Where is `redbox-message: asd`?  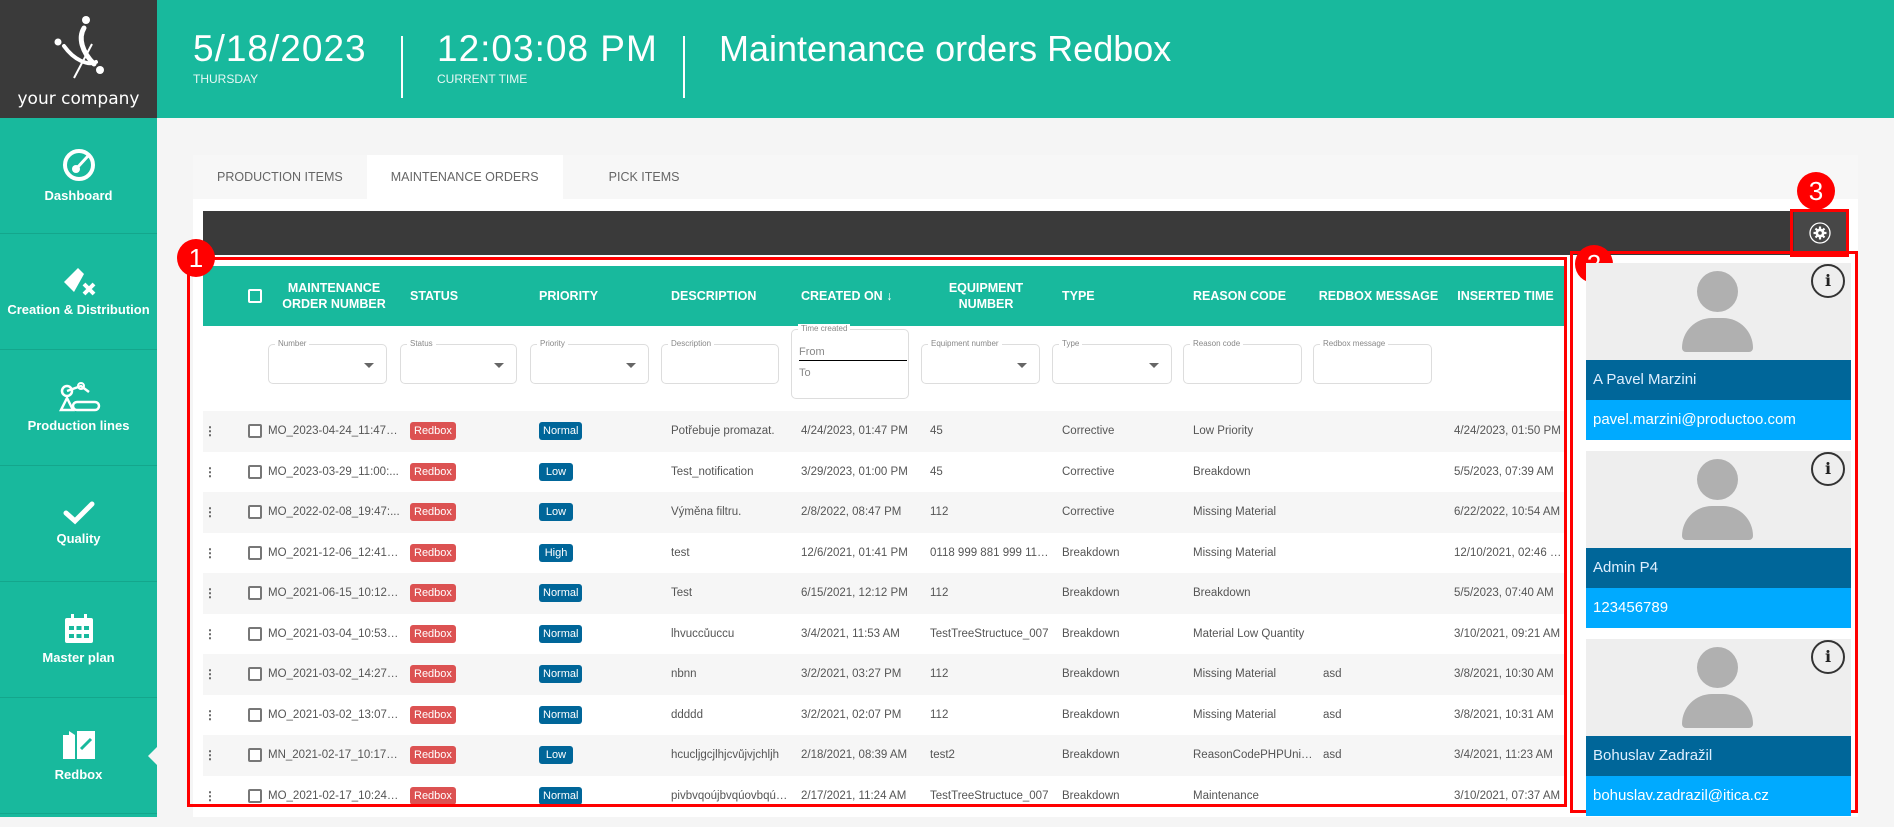
redbox-message: asd is located at coordinates (1332, 674).